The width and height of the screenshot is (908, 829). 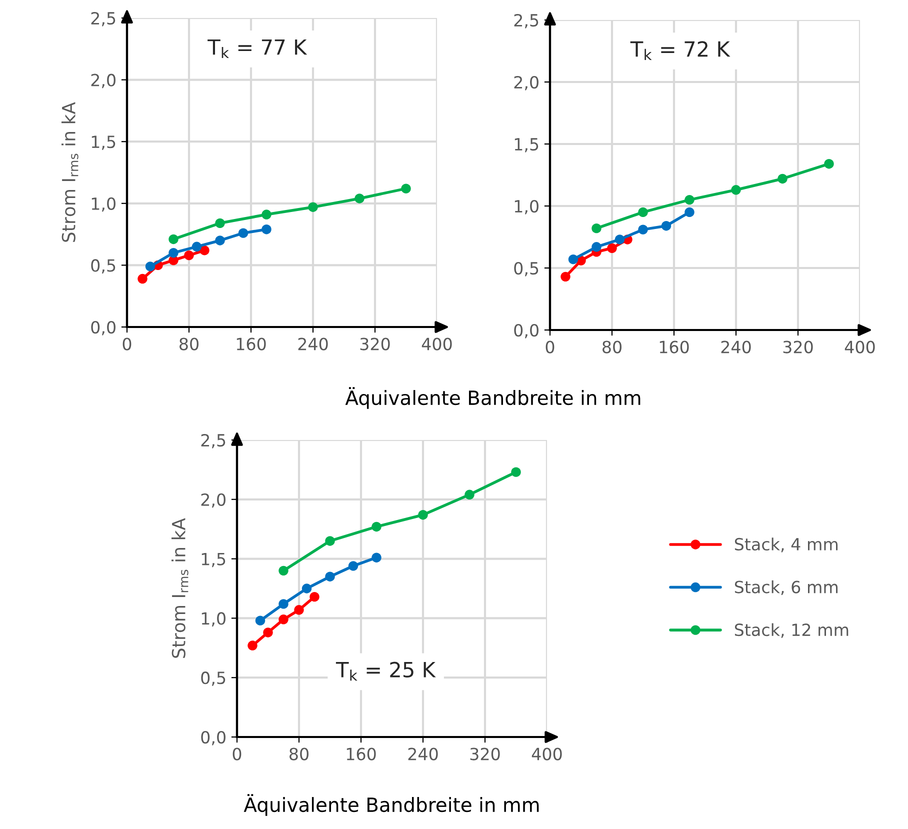 What do you see at coordinates (786, 588) in the screenshot?
I see `legend-label: Stack, 6 mm` at bounding box center [786, 588].